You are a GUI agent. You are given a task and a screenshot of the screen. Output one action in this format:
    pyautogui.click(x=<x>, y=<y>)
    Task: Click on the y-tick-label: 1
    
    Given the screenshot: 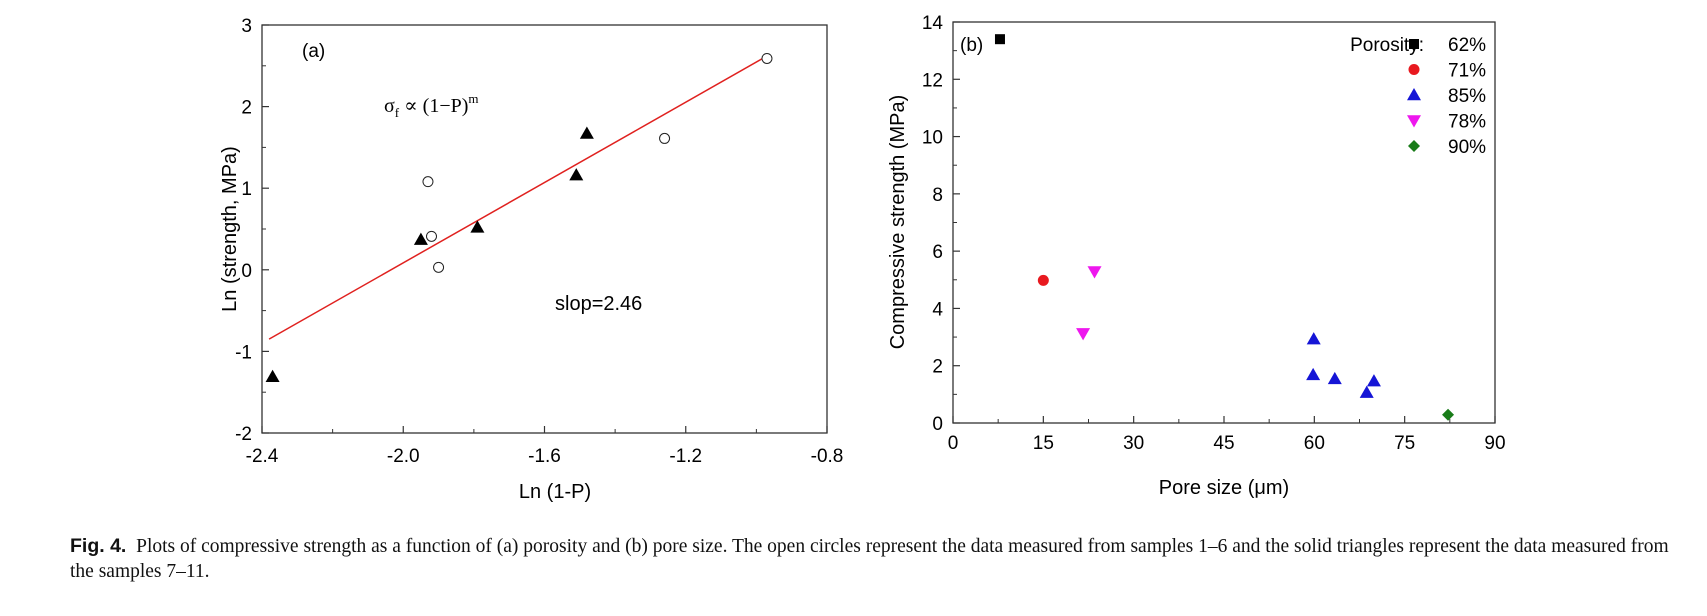 What is the action you would take?
    pyautogui.click(x=246, y=189)
    